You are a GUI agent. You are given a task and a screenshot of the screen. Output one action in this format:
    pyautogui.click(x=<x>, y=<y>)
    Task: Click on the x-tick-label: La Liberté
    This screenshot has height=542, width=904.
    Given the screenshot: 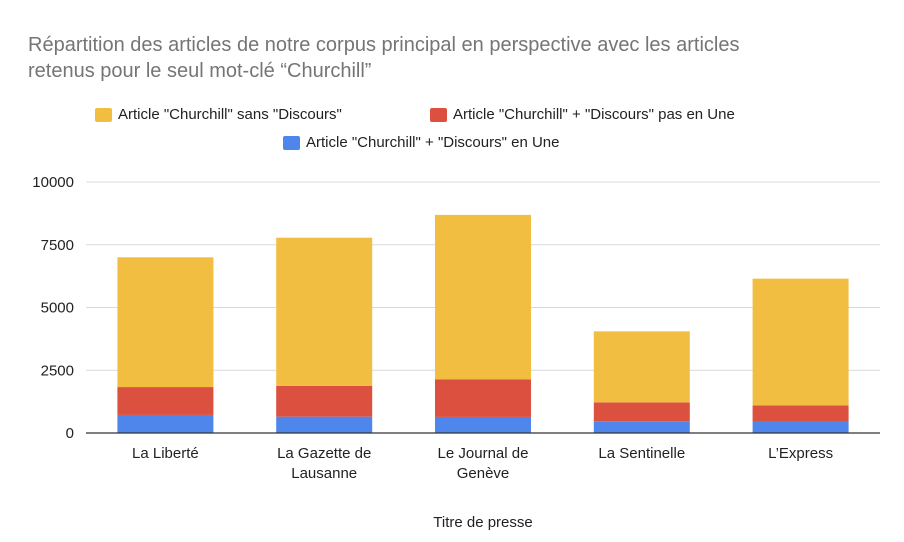 What is the action you would take?
    pyautogui.click(x=165, y=453)
    